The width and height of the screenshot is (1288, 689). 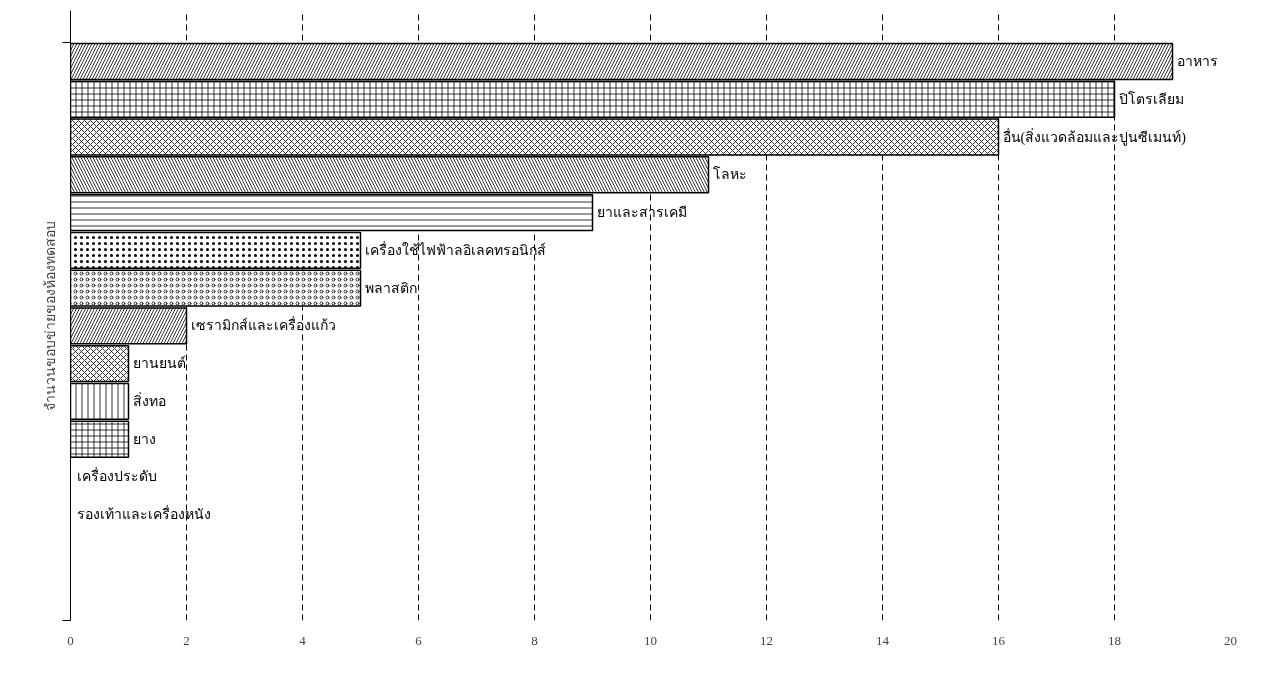 What do you see at coordinates (117, 476) in the screenshot?
I see `y-tick-label: เครื่องประดับ` at bounding box center [117, 476].